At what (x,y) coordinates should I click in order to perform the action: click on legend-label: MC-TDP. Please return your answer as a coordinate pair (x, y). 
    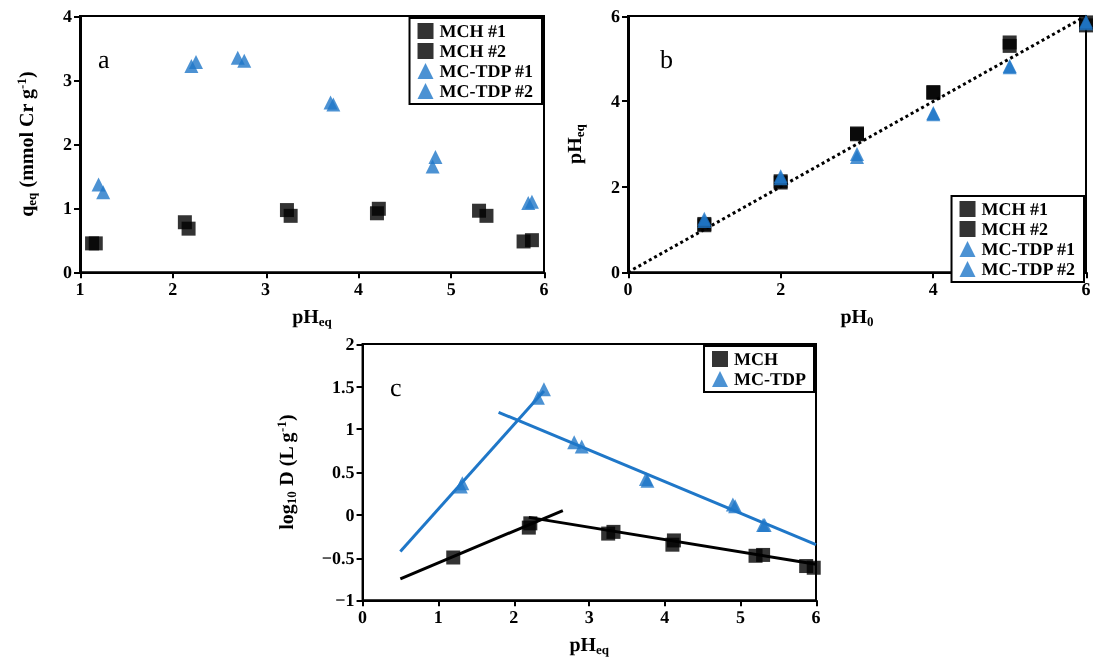
    Looking at the image, I should click on (770, 379).